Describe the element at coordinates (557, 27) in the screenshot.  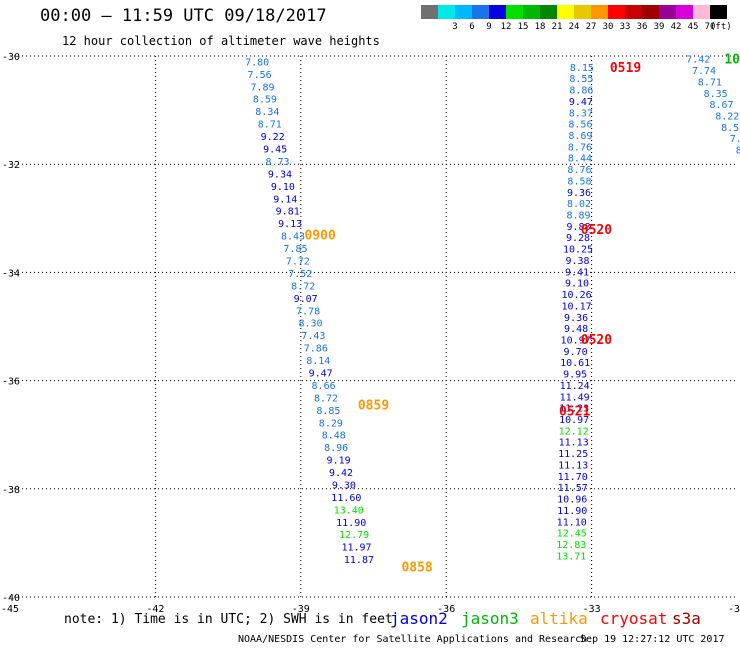
I see `legend-bin-label: 21` at that location.